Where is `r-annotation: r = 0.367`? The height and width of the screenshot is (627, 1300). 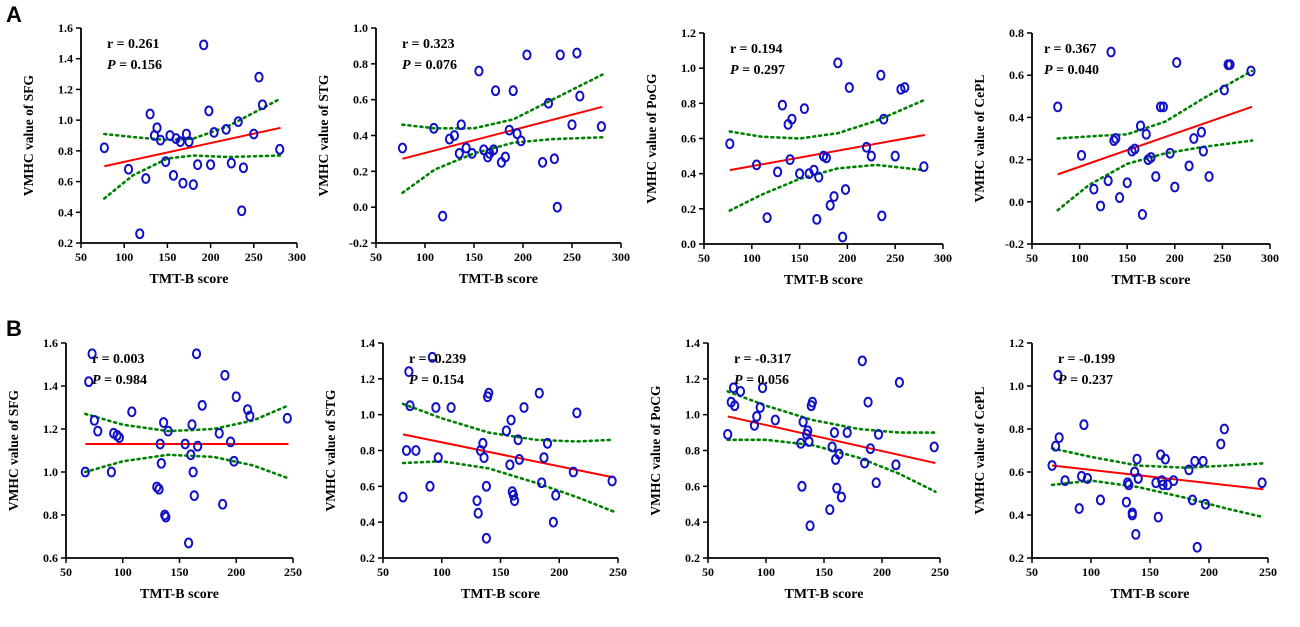
r-annotation: r = 0.367 is located at coordinates (1070, 49).